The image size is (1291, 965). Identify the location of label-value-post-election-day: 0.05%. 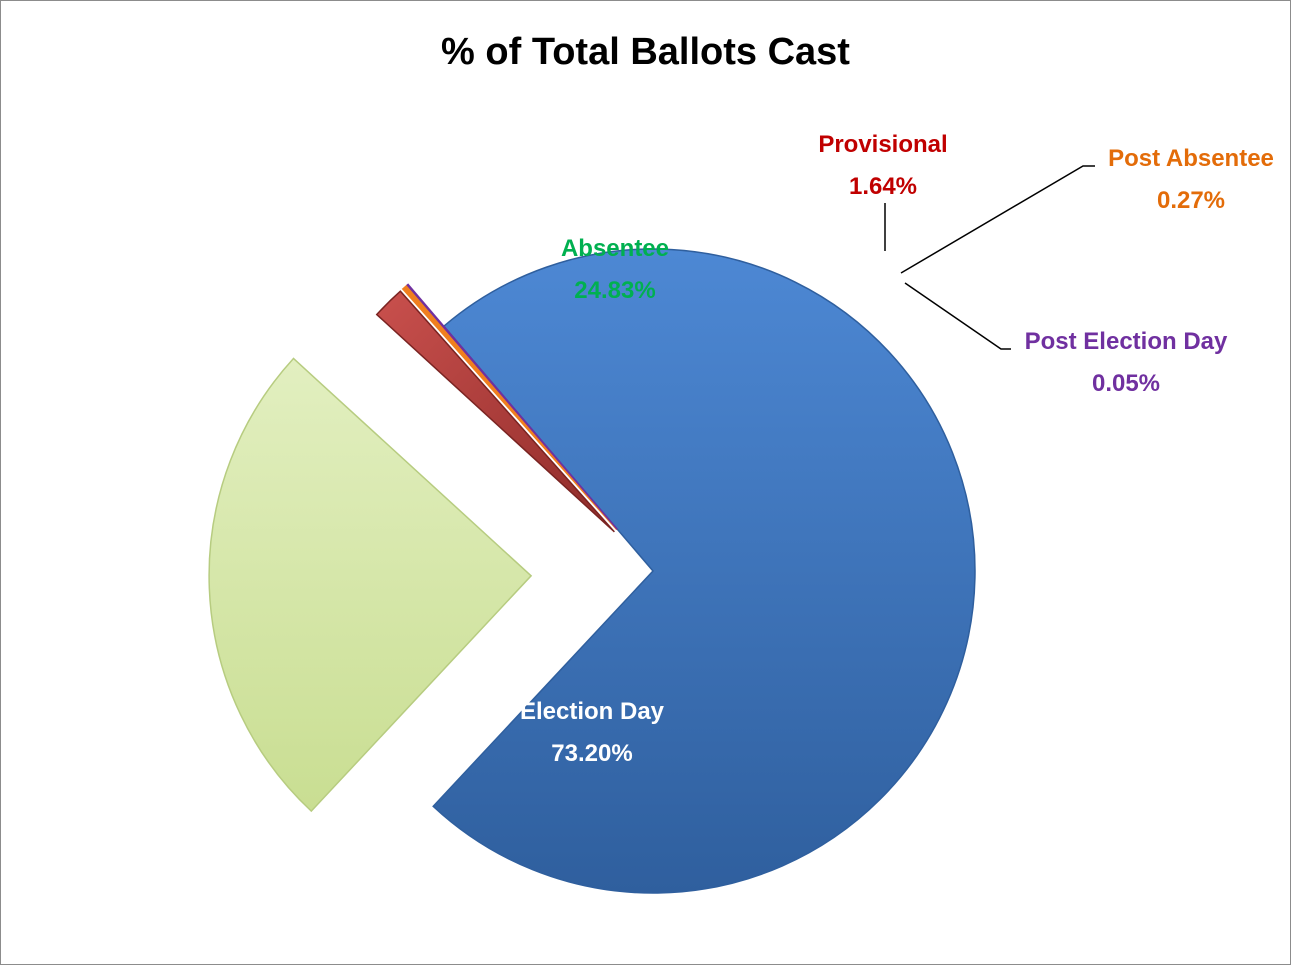
(1126, 383).